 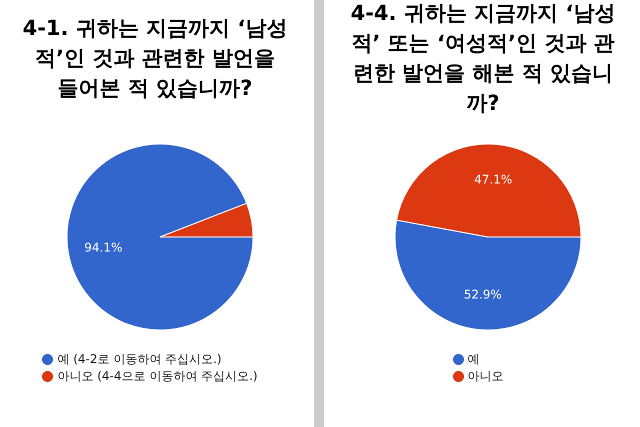 What do you see at coordinates (483, 57) in the screenshot?
I see `chart-title: 4-4. 귀하는 지금까지 ‘남성적’ 또는 ‘여성적’인 것과 관련한 발언을 해본 적 있습니까?` at bounding box center [483, 57].